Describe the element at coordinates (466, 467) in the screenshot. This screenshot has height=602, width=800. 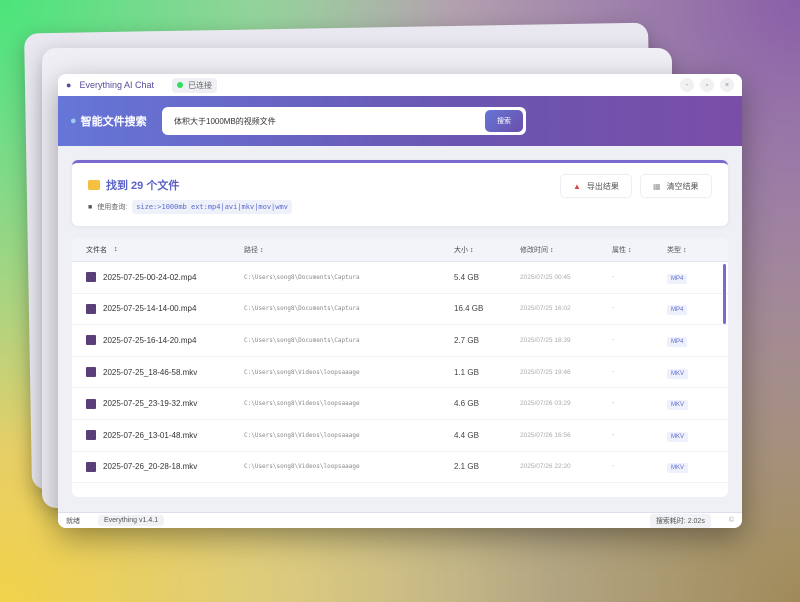
I see `file-size: 2.1 GB` at that location.